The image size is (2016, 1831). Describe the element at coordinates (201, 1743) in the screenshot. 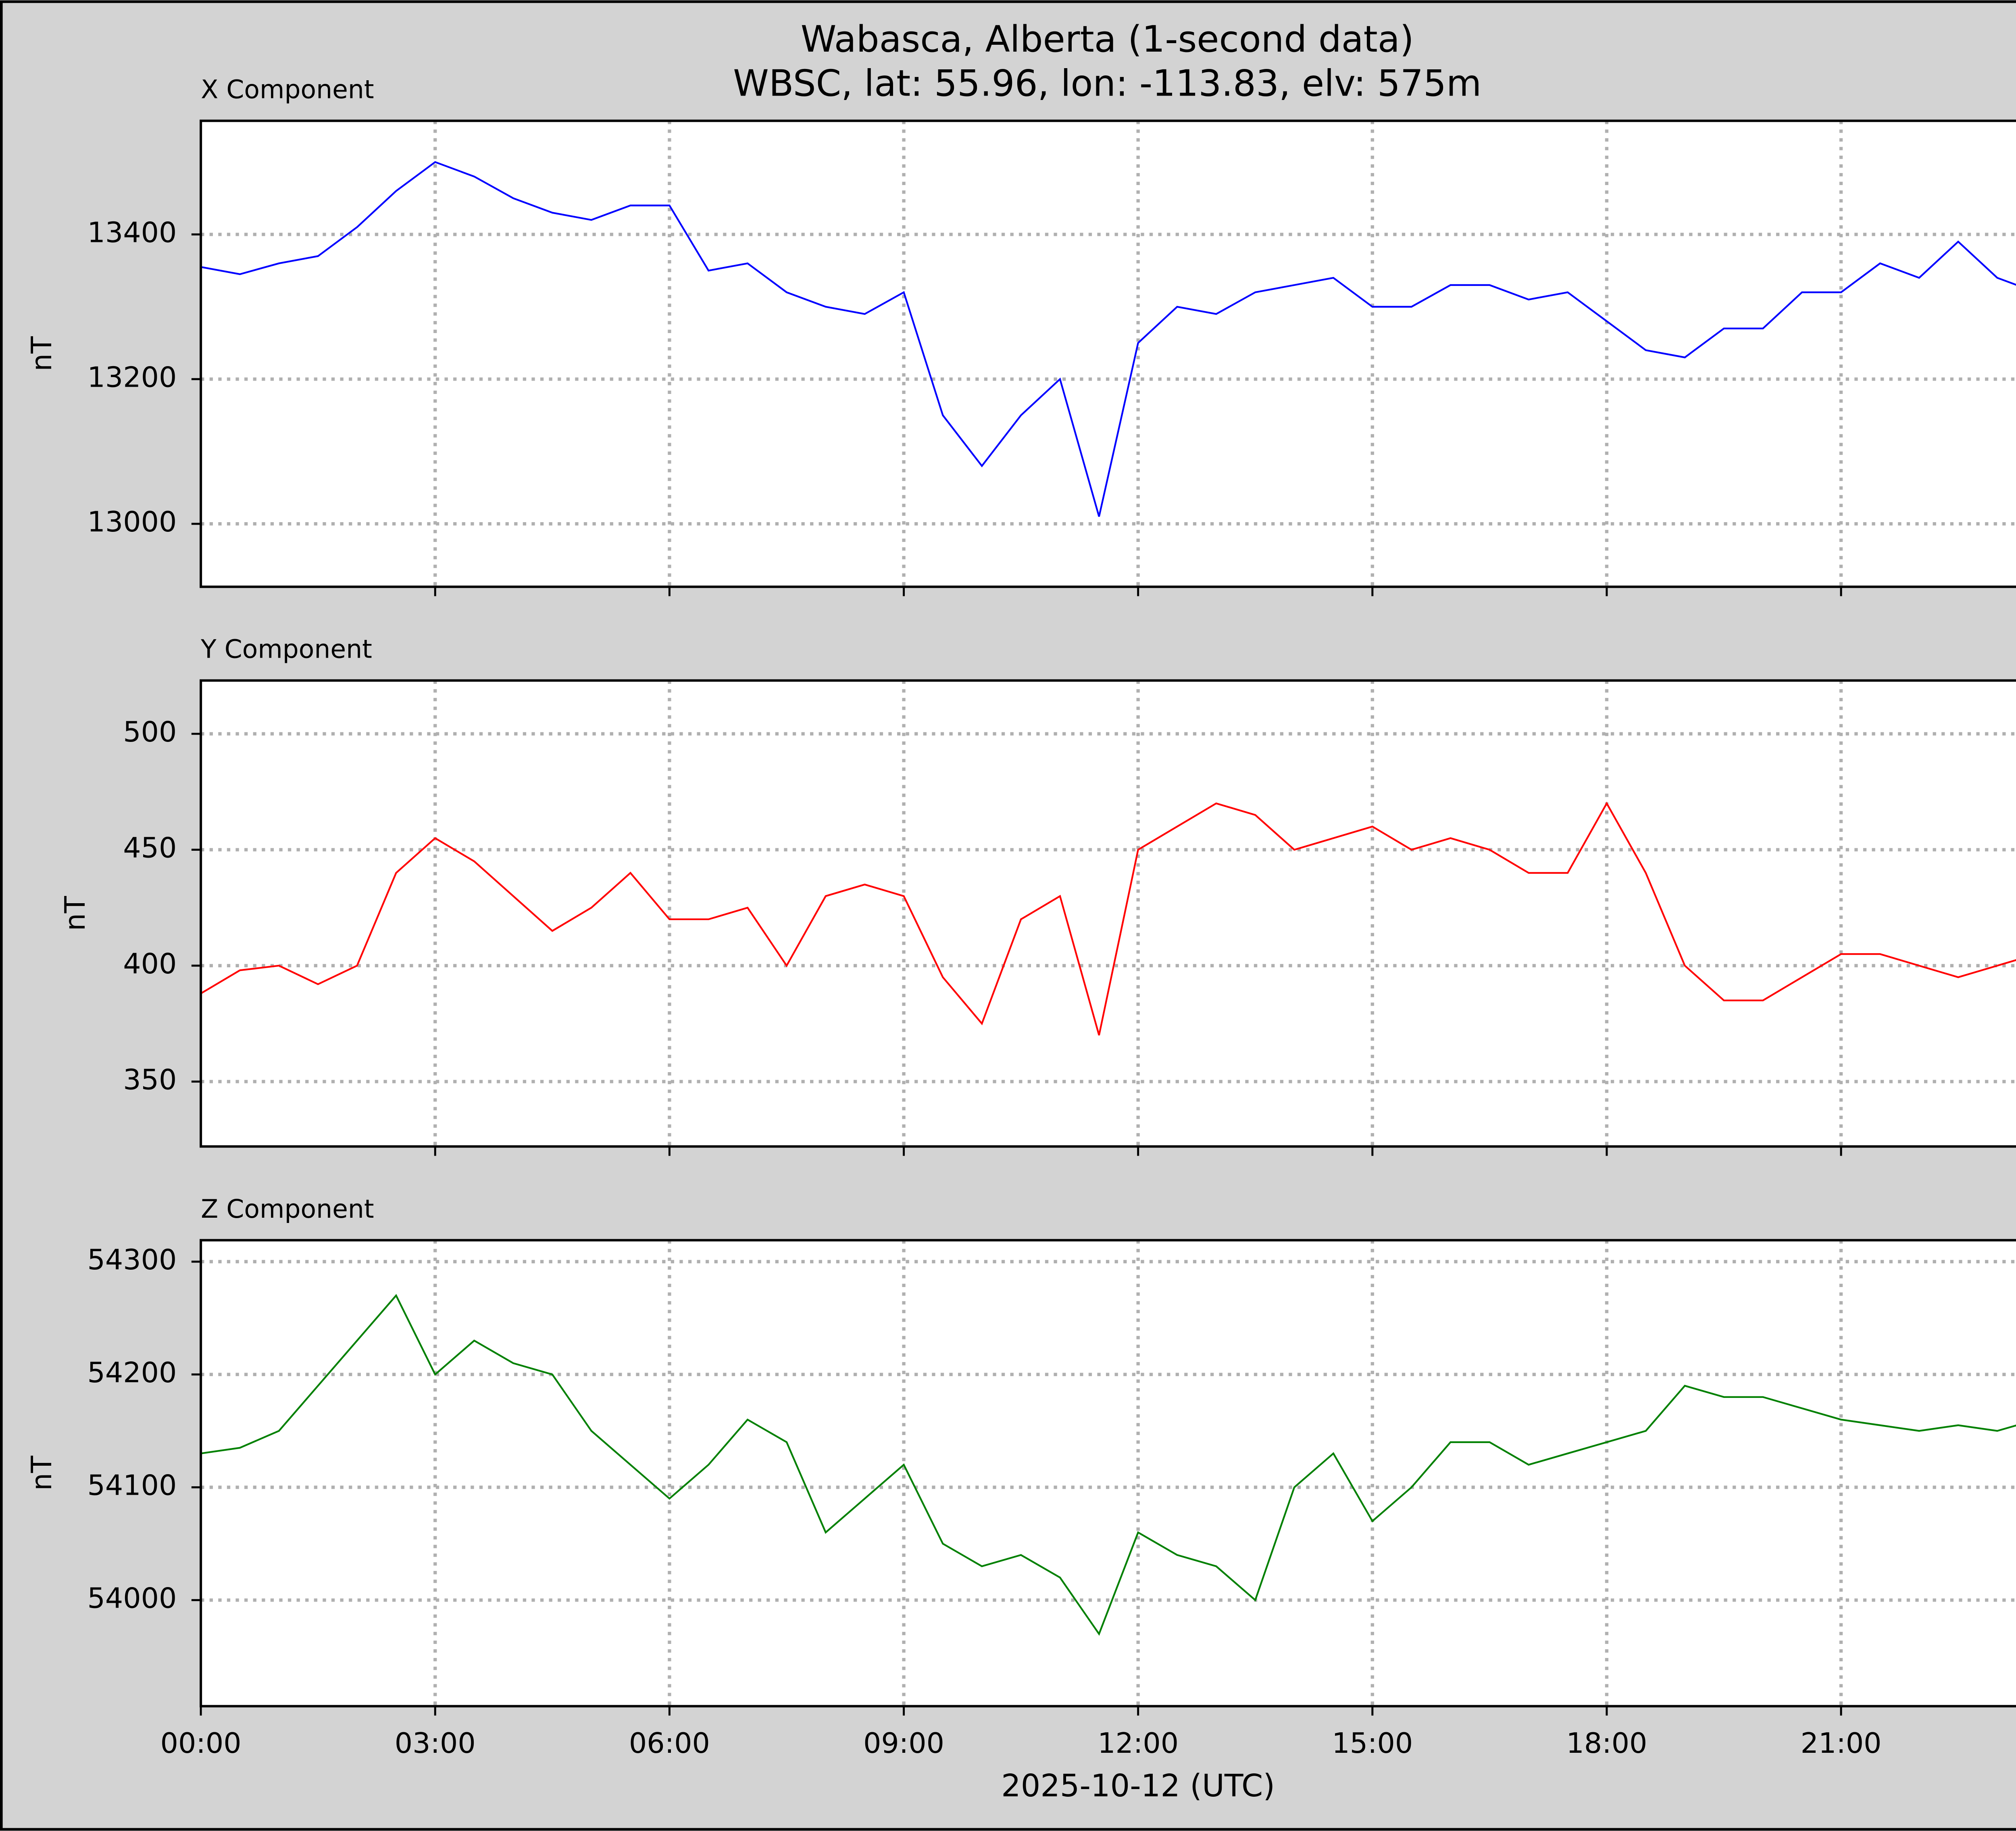

I see `x-tick-label: 00:00` at that location.